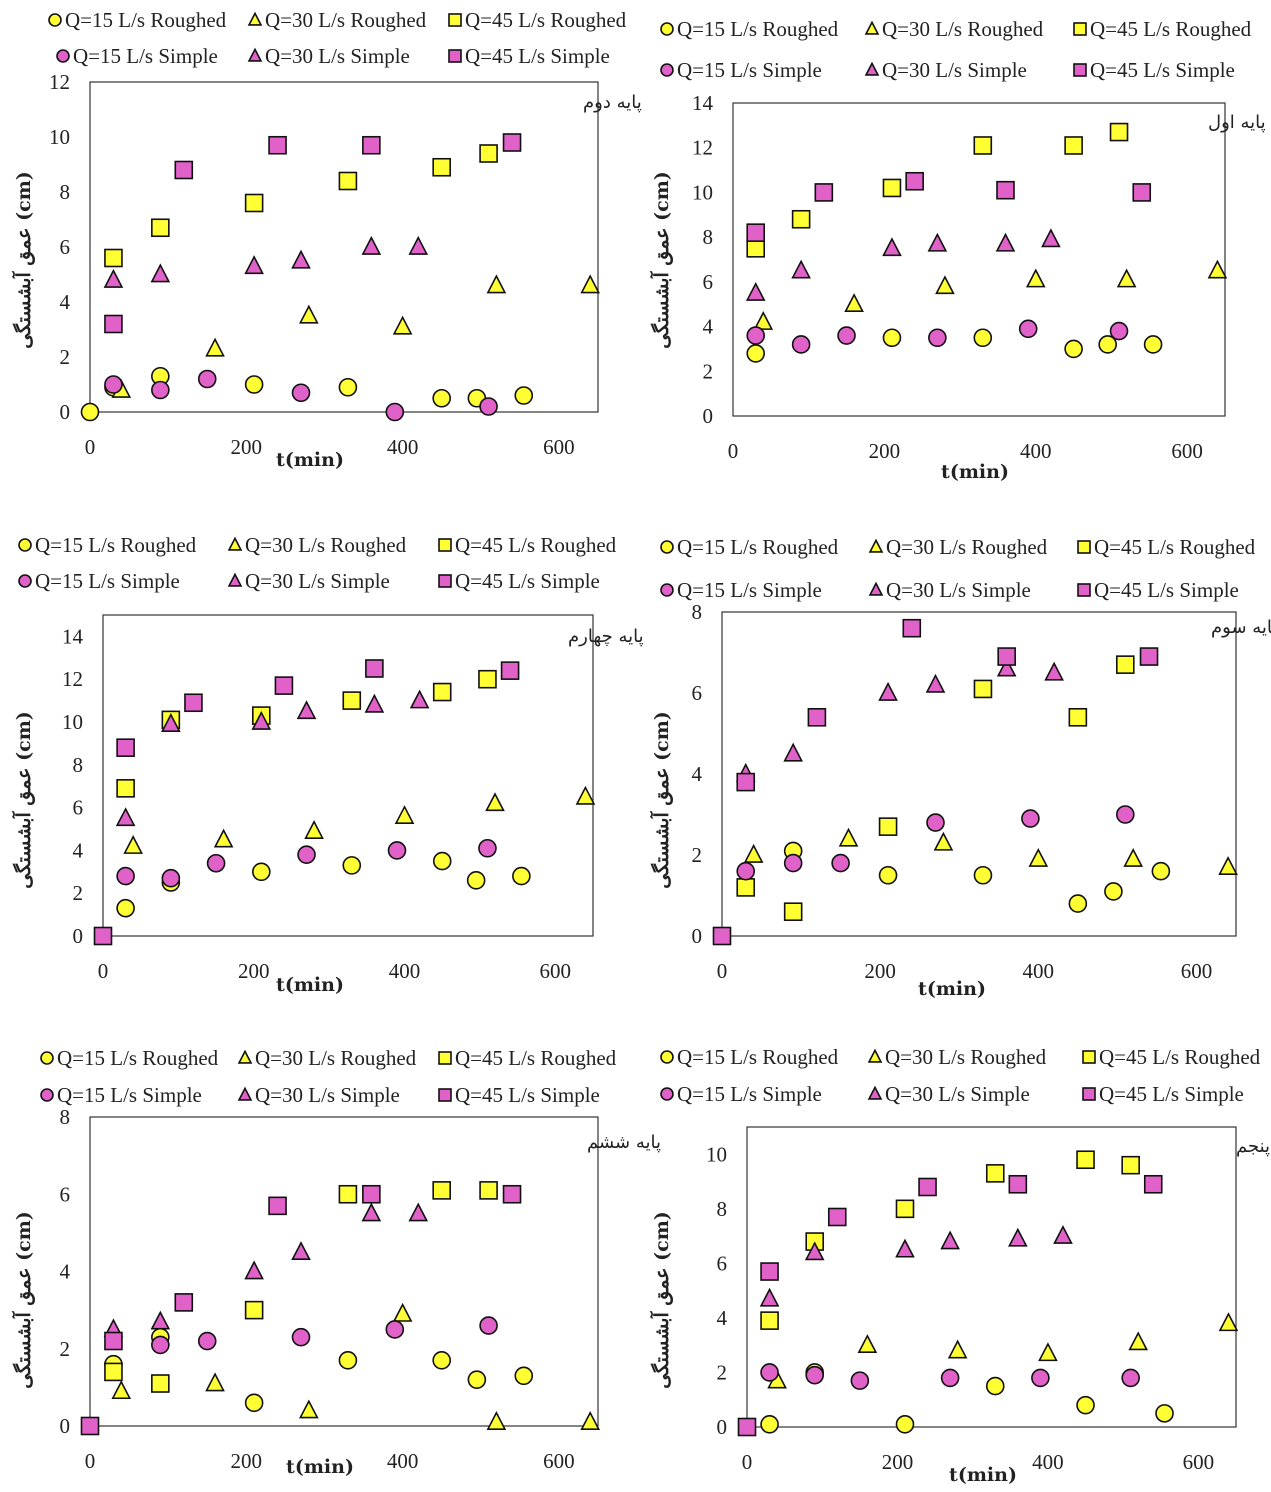  What do you see at coordinates (702, 192) in the screenshot?
I see `y-tick-label: 10` at bounding box center [702, 192].